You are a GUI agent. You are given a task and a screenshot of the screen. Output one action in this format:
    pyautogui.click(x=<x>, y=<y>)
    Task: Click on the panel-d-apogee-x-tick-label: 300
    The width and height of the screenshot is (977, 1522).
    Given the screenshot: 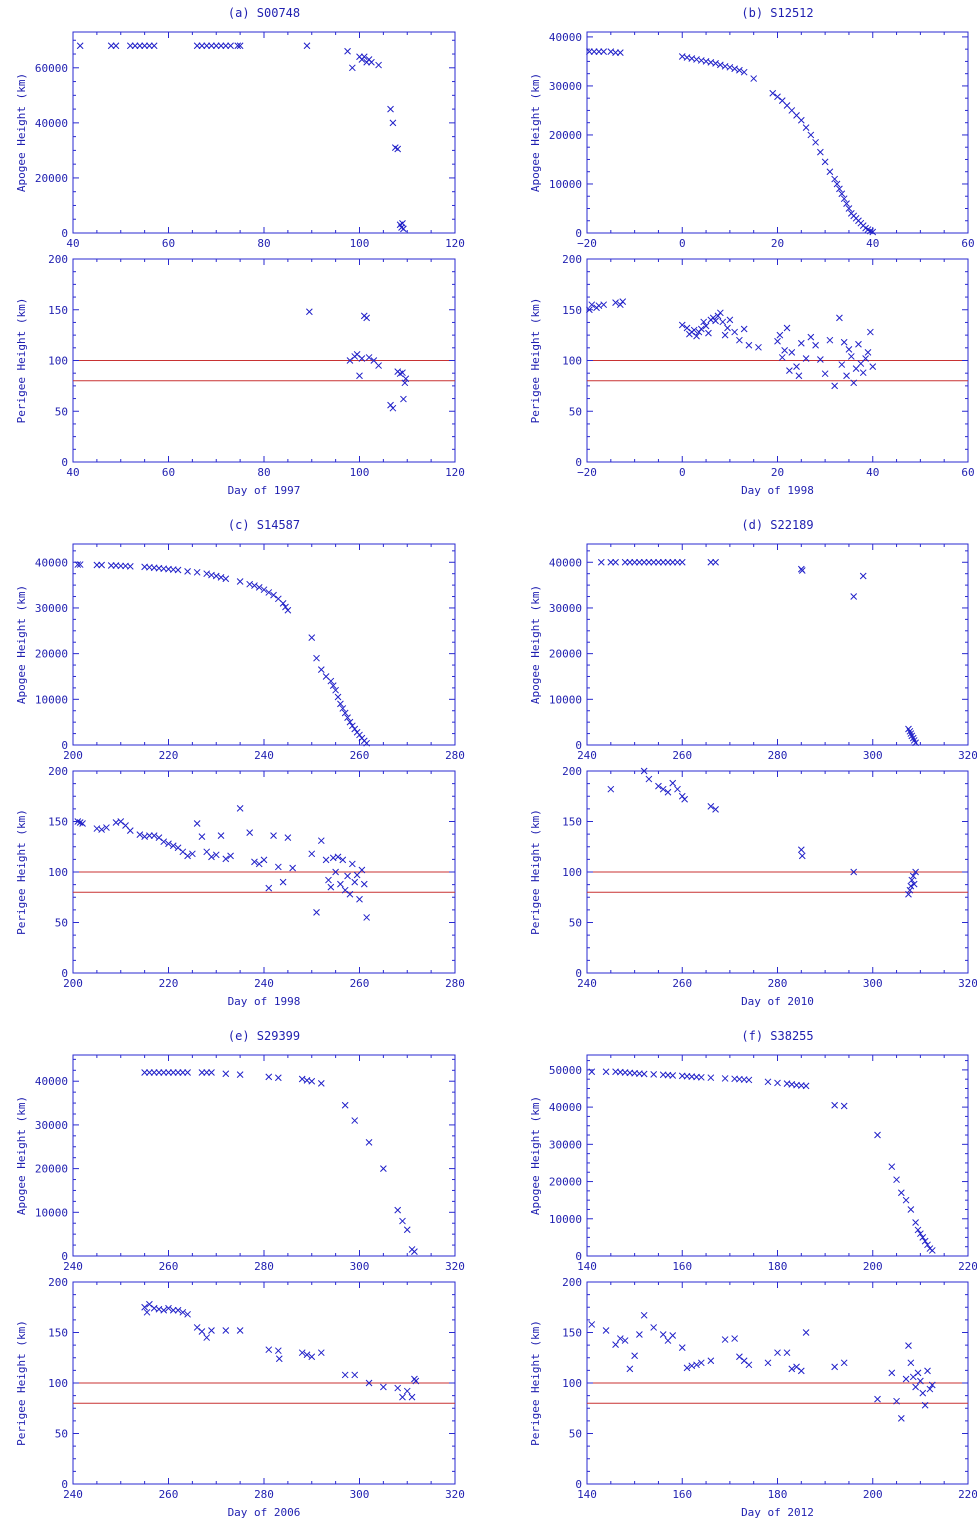 What is the action you would take?
    pyautogui.click(x=873, y=755)
    